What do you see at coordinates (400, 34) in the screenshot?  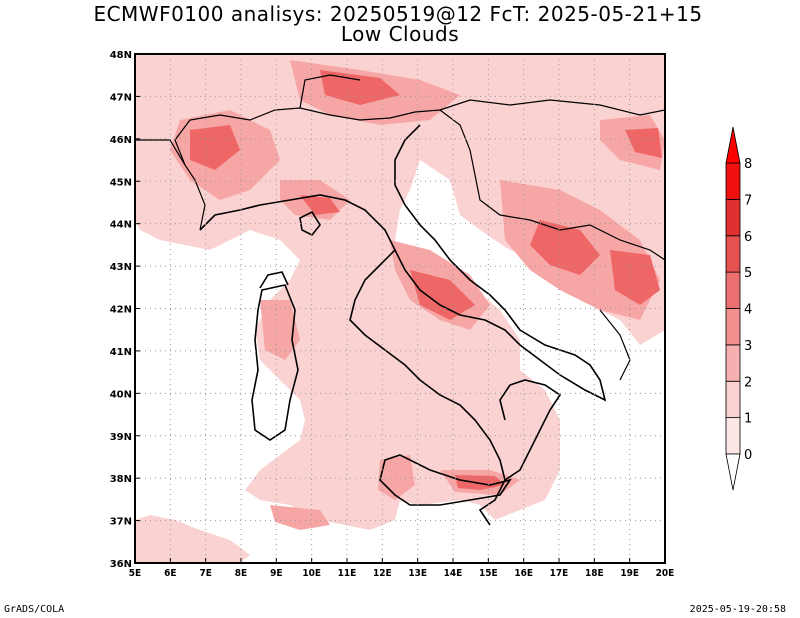 I see `map-subtitle: Low Clouds` at bounding box center [400, 34].